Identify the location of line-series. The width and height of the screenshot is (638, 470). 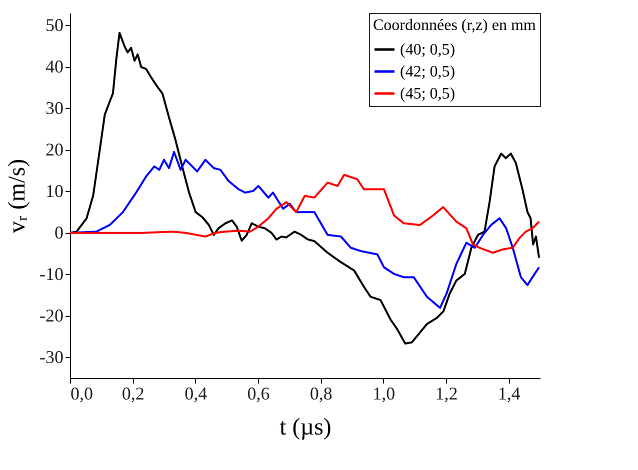
(304, 214).